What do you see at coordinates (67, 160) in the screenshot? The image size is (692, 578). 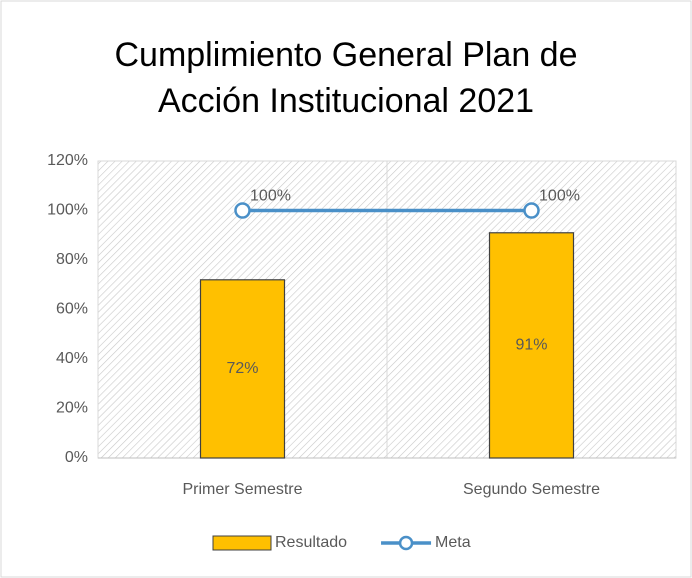 I see `y-tick-label: 120%` at bounding box center [67, 160].